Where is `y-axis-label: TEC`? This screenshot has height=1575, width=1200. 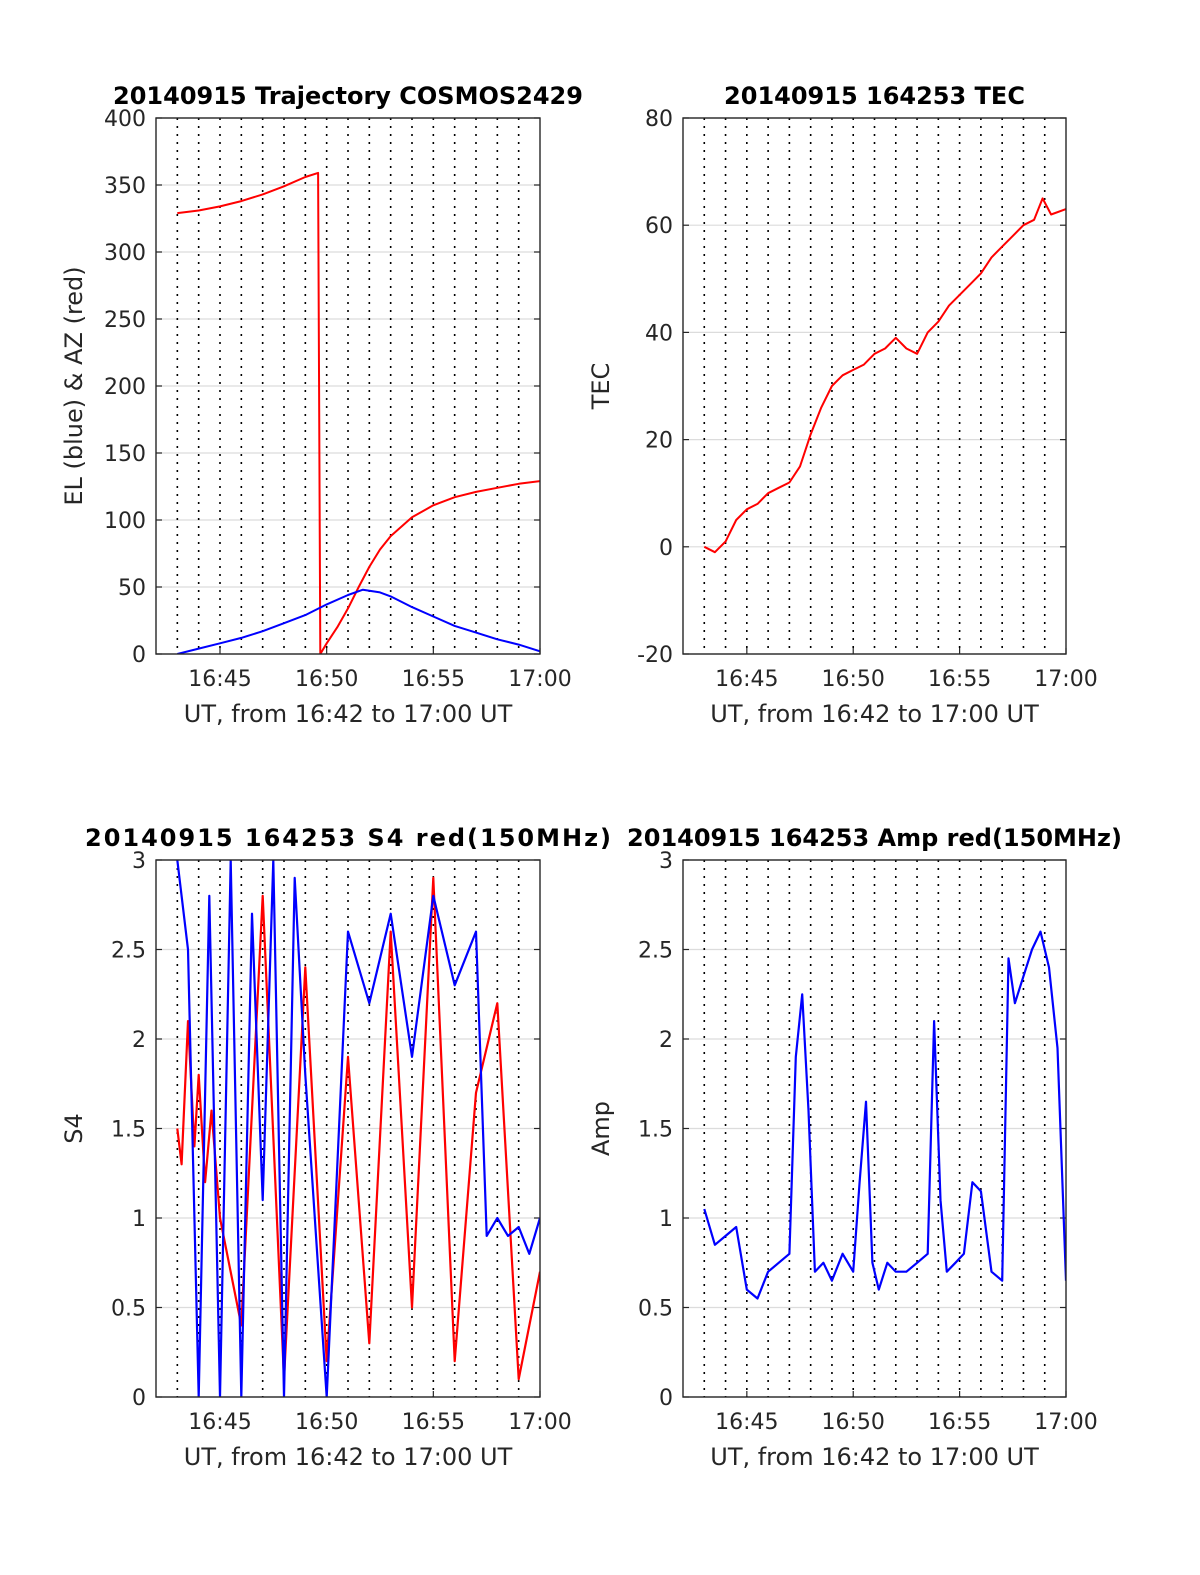 y-axis-label: TEC is located at coordinates (601, 387).